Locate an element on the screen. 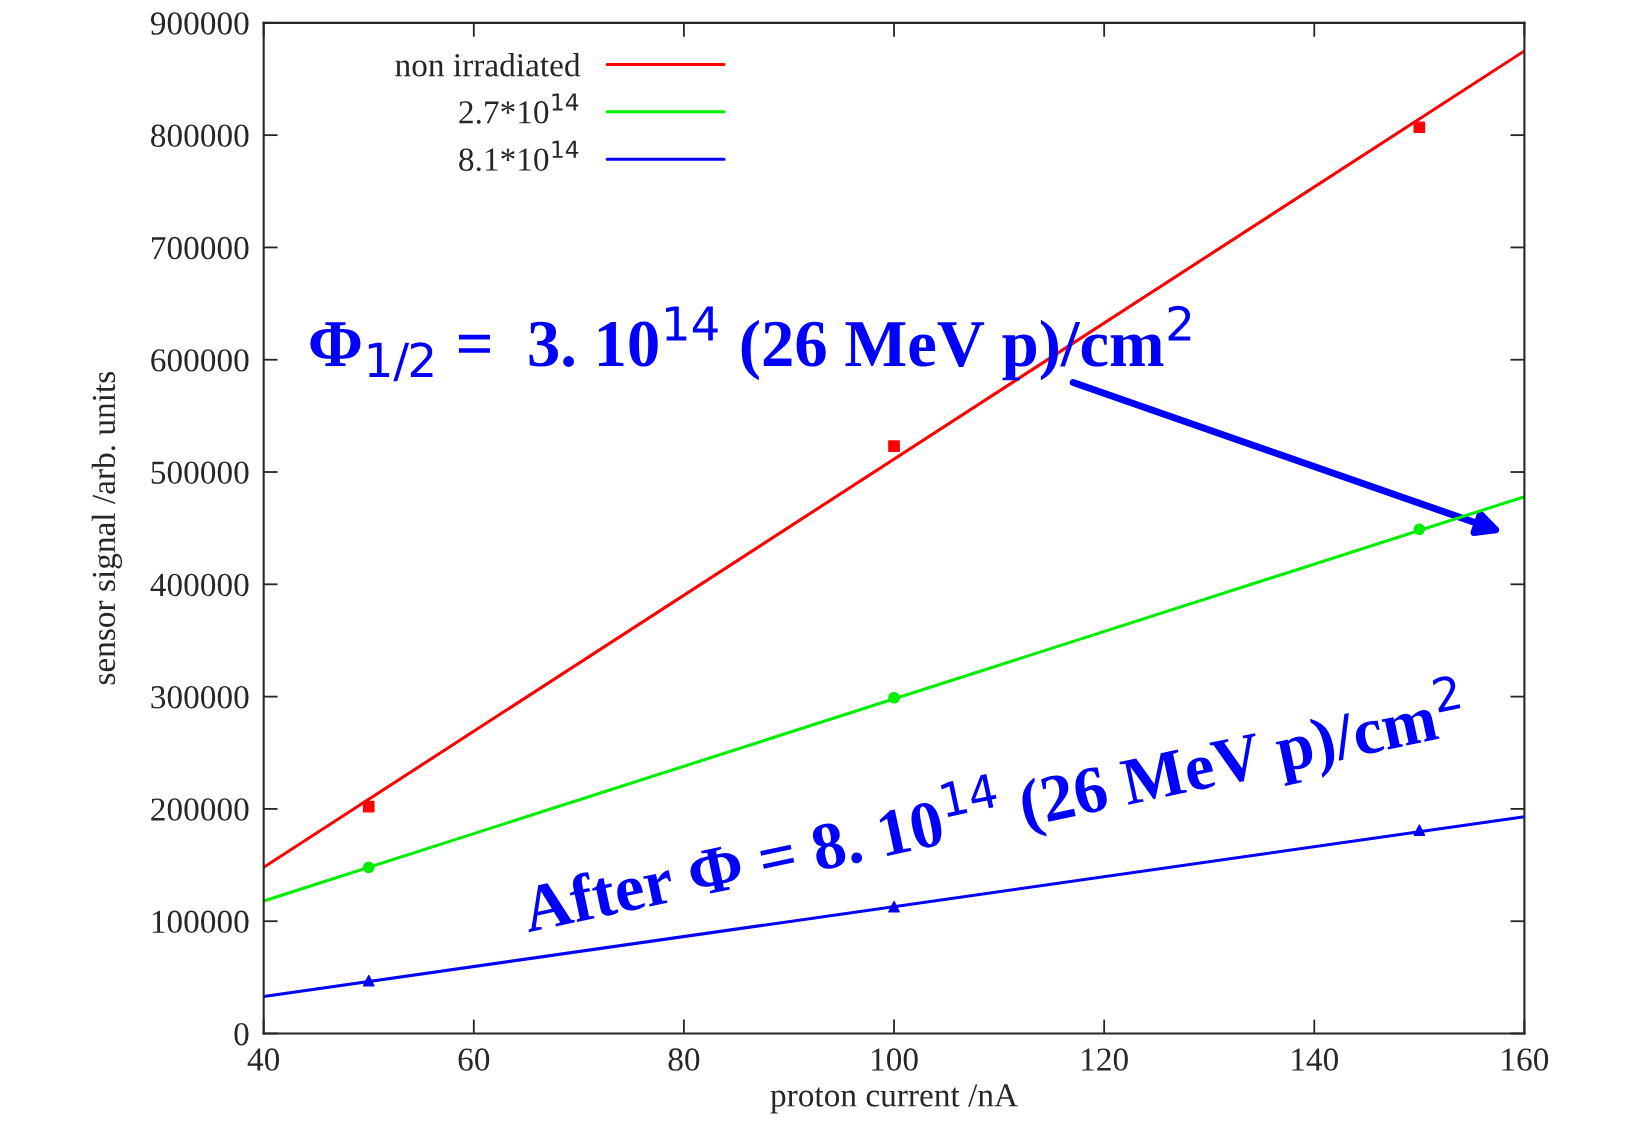  y-axis-title: sensor signal /arb. units is located at coordinates (107, 528).